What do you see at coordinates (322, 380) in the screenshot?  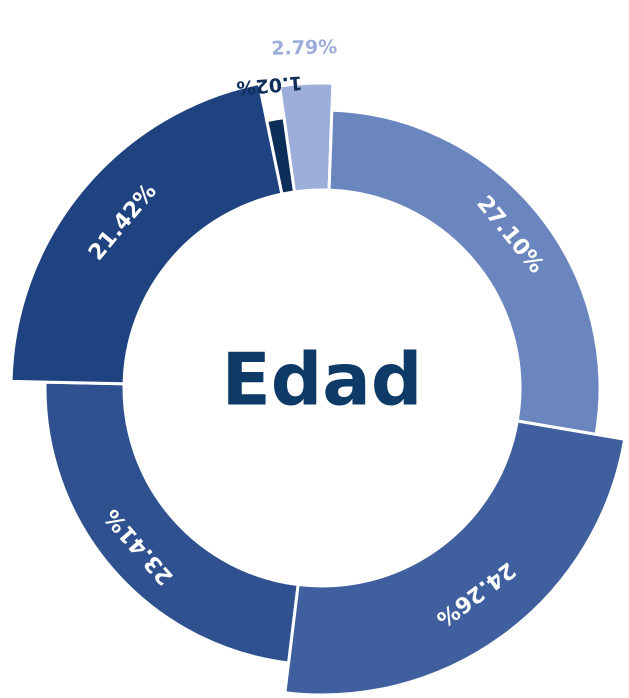 I see `chart-title: Edad` at bounding box center [322, 380].